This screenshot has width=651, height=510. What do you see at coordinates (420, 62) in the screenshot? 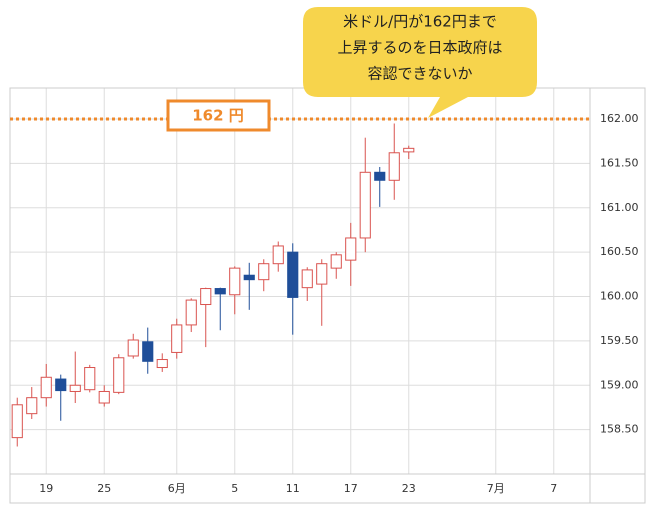
I see `callout-bubble` at bounding box center [420, 62].